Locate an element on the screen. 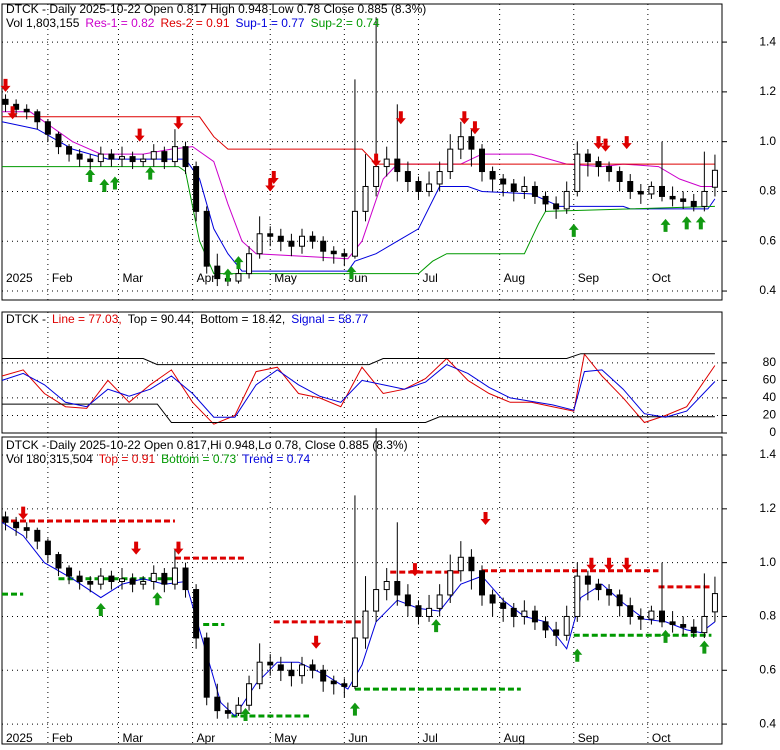 This screenshot has width=780, height=750. legend-entry: Top = 0.91 is located at coordinates (127, 459).